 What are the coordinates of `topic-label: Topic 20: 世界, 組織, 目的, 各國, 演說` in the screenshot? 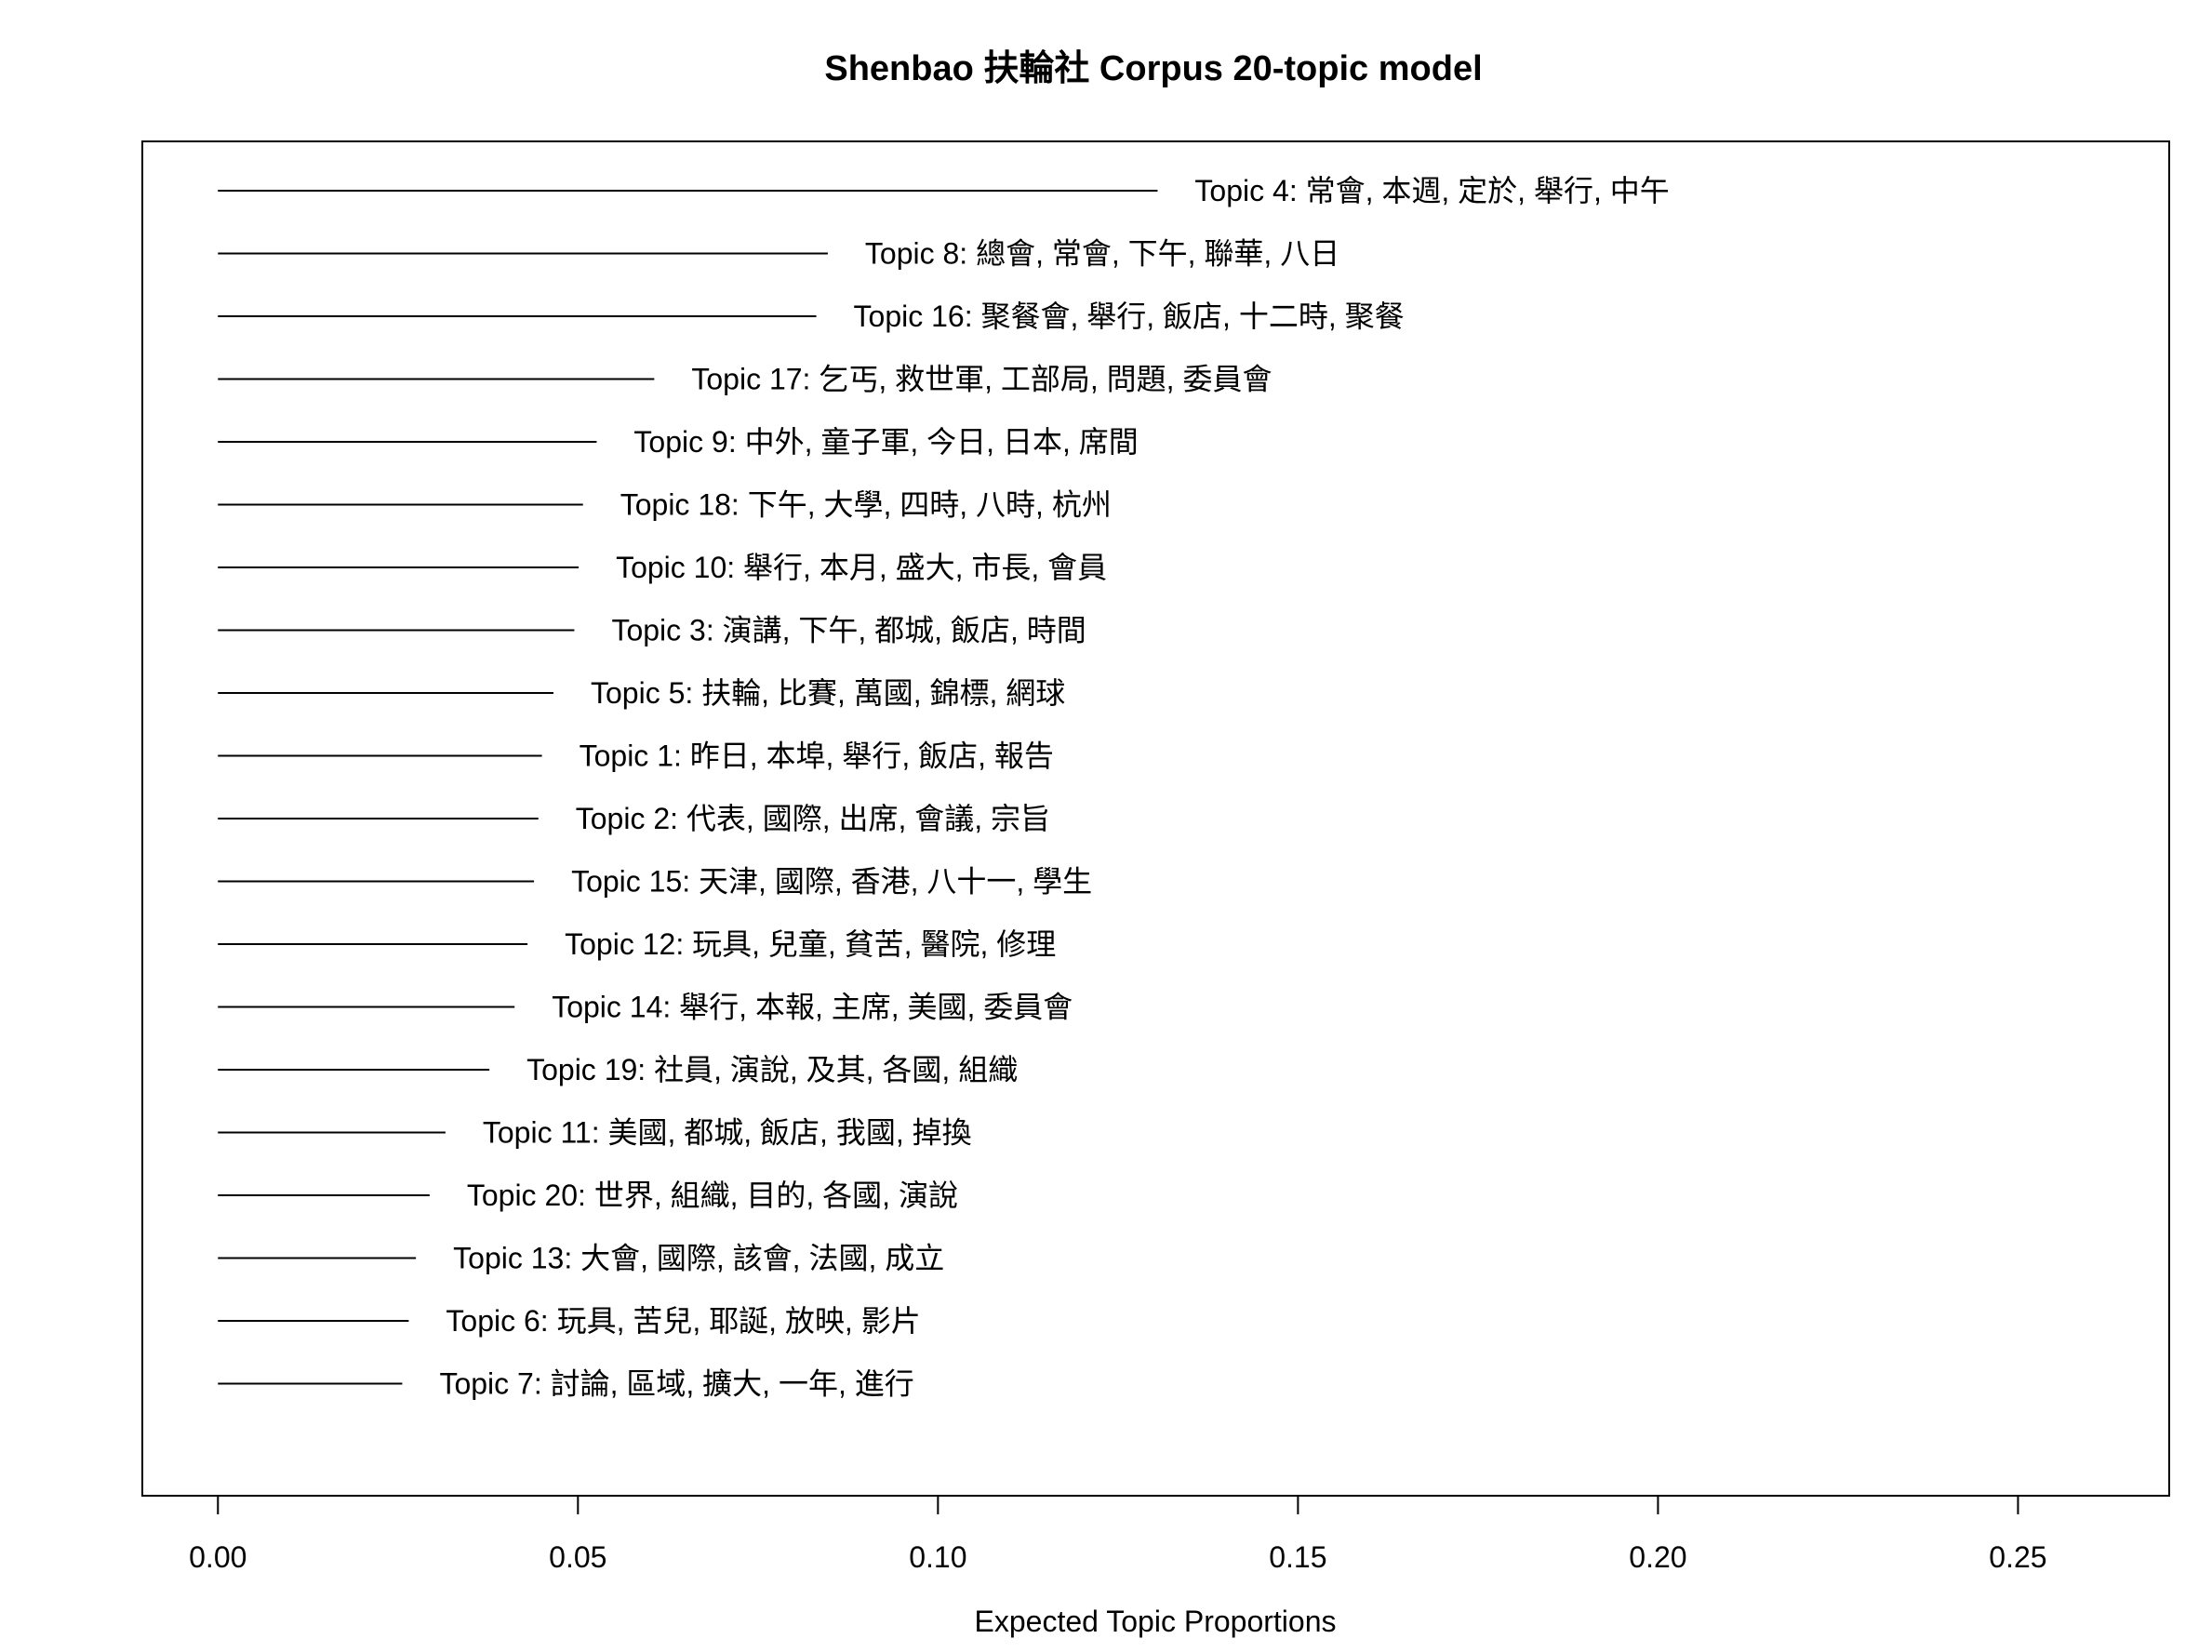 It's located at (712, 1195).